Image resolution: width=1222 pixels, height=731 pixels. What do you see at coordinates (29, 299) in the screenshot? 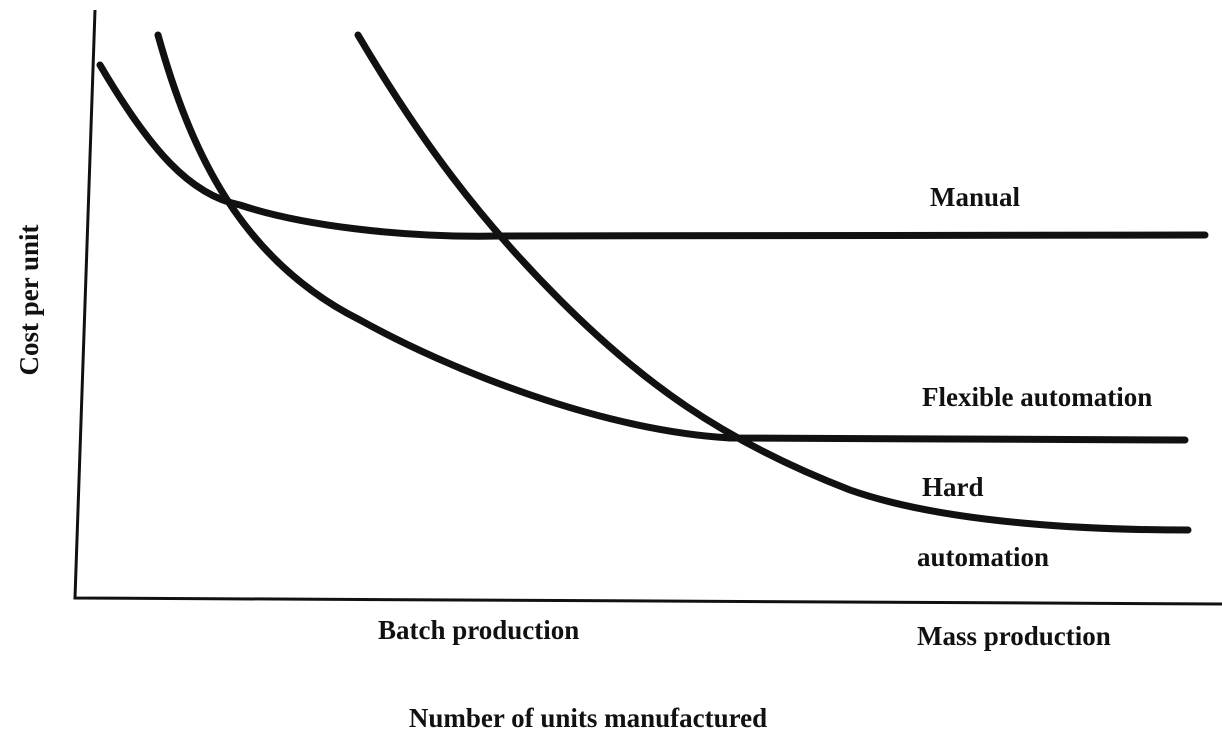
I see `y-axis-label: Cost per unit` at bounding box center [29, 299].